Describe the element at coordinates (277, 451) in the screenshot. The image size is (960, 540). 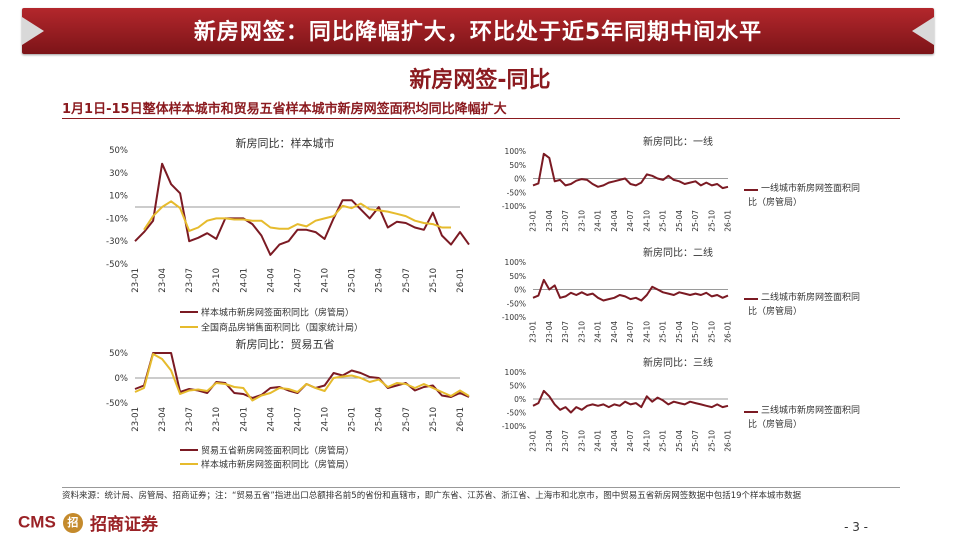
I see `legend-label-trade5-0: 贸易五省新房网签面积同比（房管局）` at that location.